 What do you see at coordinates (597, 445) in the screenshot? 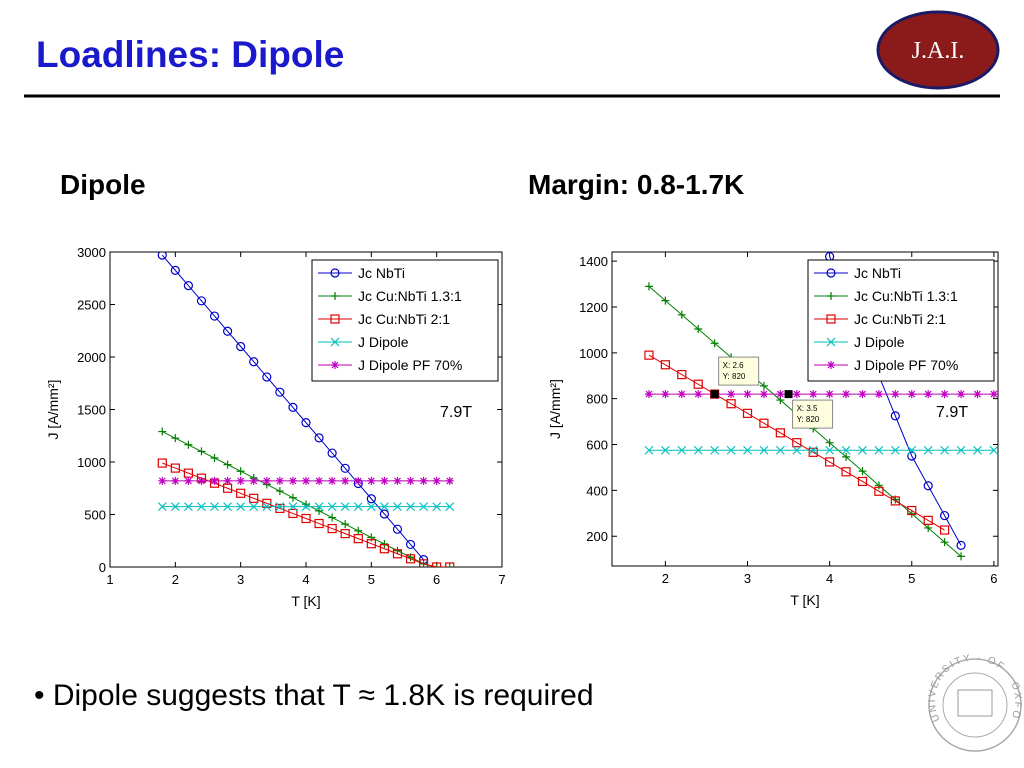
I see `y-tick-label: 600` at bounding box center [597, 445].